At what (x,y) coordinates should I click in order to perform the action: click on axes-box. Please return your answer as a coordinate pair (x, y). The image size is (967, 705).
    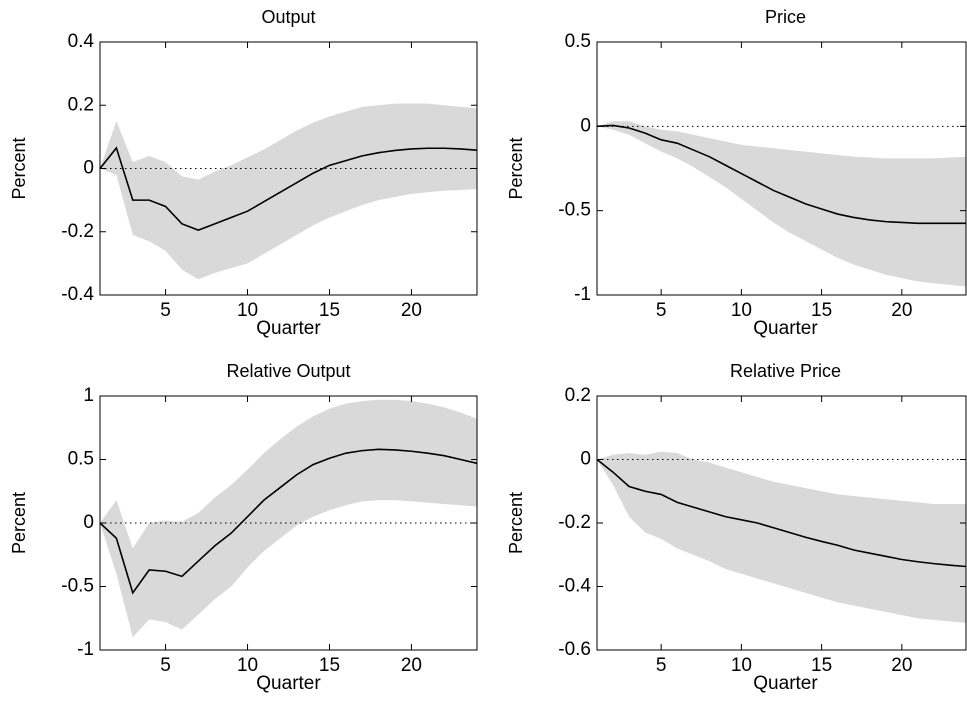
    Looking at the image, I should click on (781, 168).